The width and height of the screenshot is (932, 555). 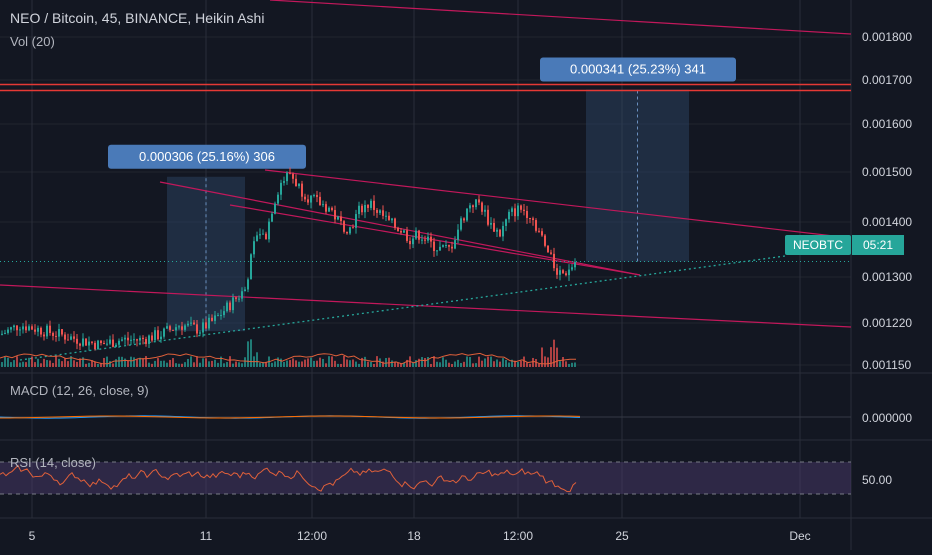 What do you see at coordinates (79, 390) in the screenshot?
I see `macd-legend: MACD (12, 26, close, 9)` at bounding box center [79, 390].